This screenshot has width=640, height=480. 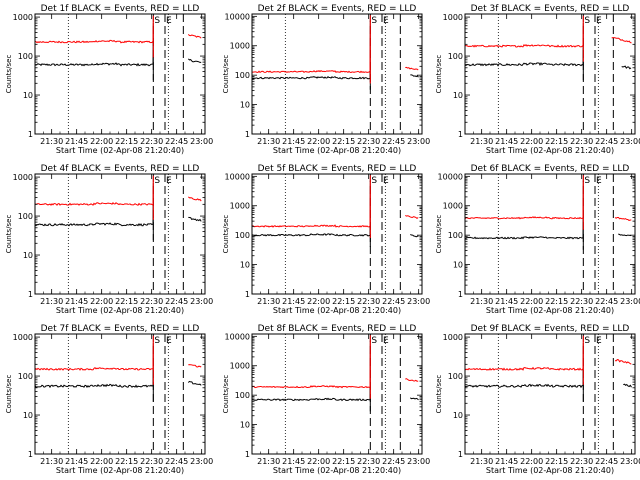 What do you see at coordinates (550, 329) in the screenshot?
I see `panel-title: Det 9f BLACK = Events, RED = LLD` at bounding box center [550, 329].